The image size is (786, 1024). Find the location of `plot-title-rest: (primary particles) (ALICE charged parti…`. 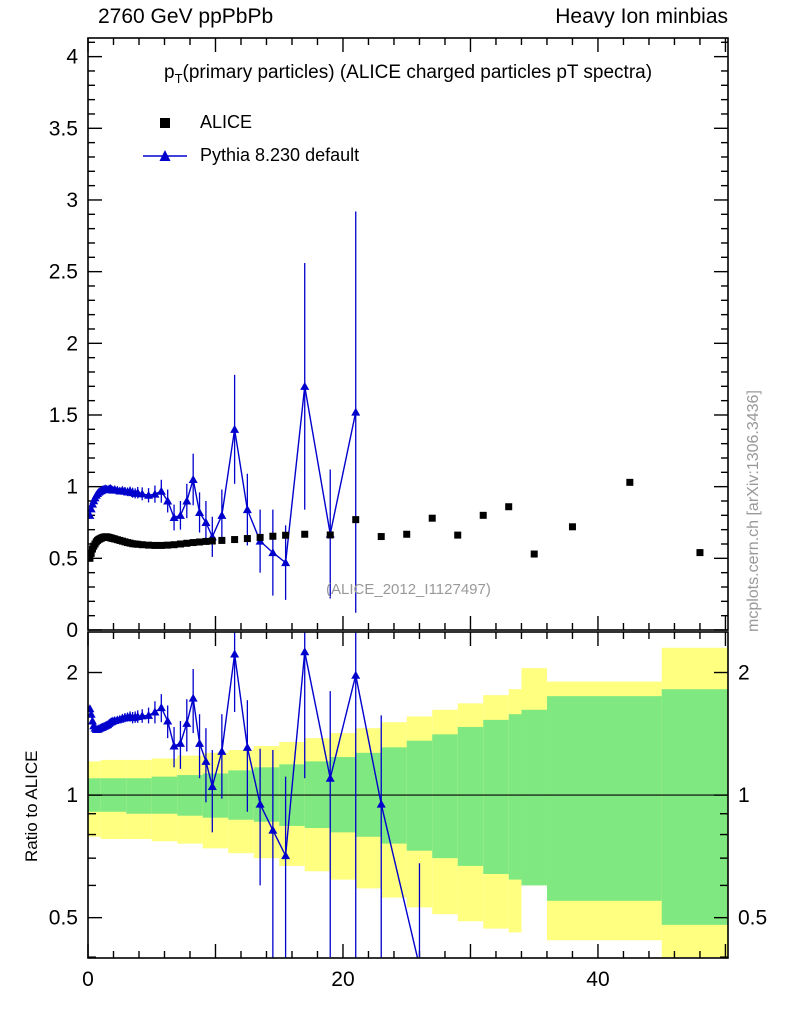

plot-title-rest: (primary particles) (ALICE charged parti… is located at coordinates (417, 72).